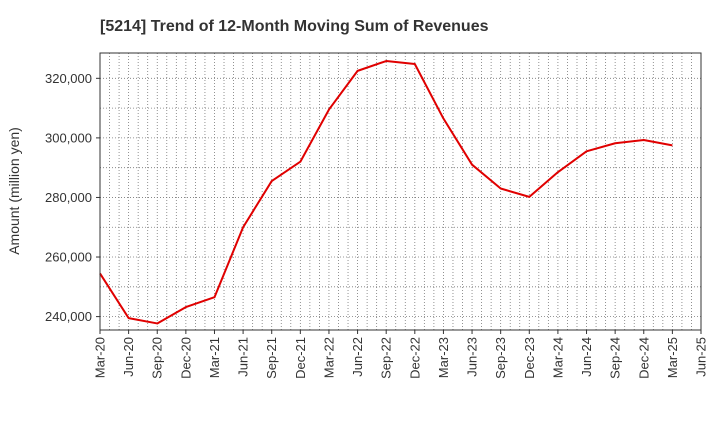 This screenshot has height=440, width=720. I want to click on y-tick-label: 280,000, so click(68, 197).